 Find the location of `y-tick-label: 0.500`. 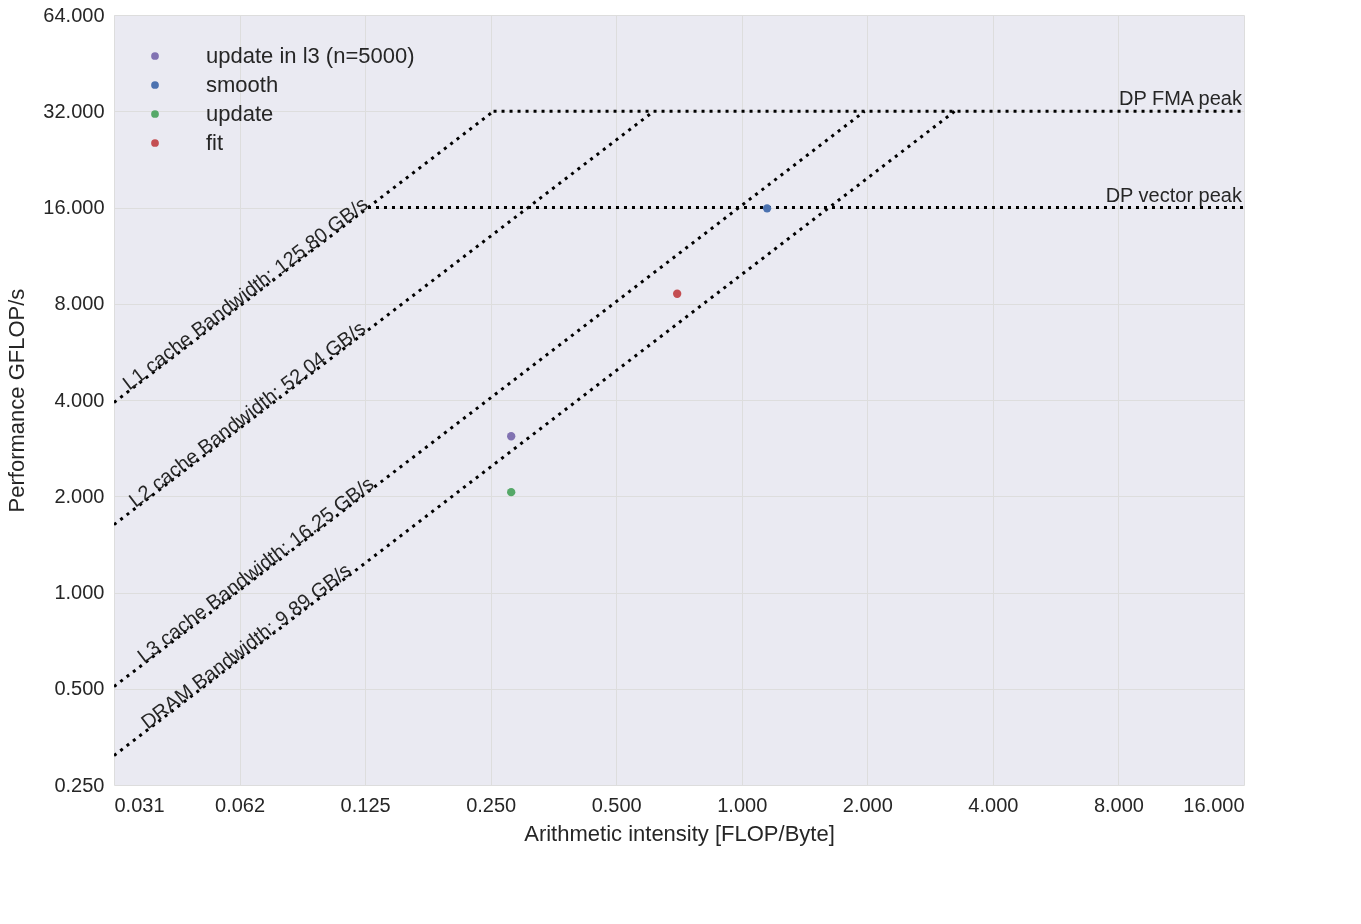

y-tick-label: 0.500 is located at coordinates (79, 688).